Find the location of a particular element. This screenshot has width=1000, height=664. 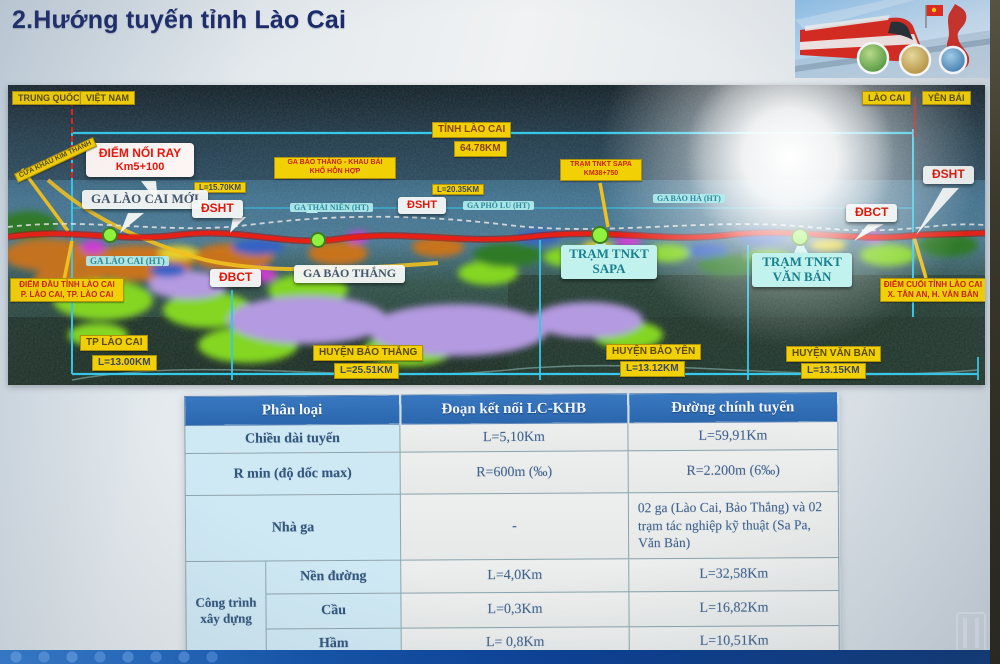

table-row: Cầu L=0,3Km L=16,82Km is located at coordinates (513, 610).